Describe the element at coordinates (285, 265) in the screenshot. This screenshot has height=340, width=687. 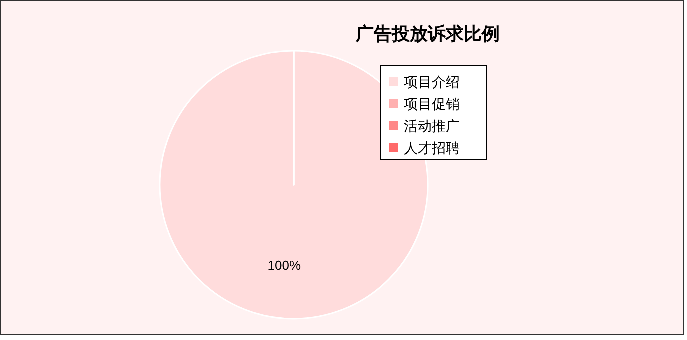
I see `data-label: 100%` at that location.